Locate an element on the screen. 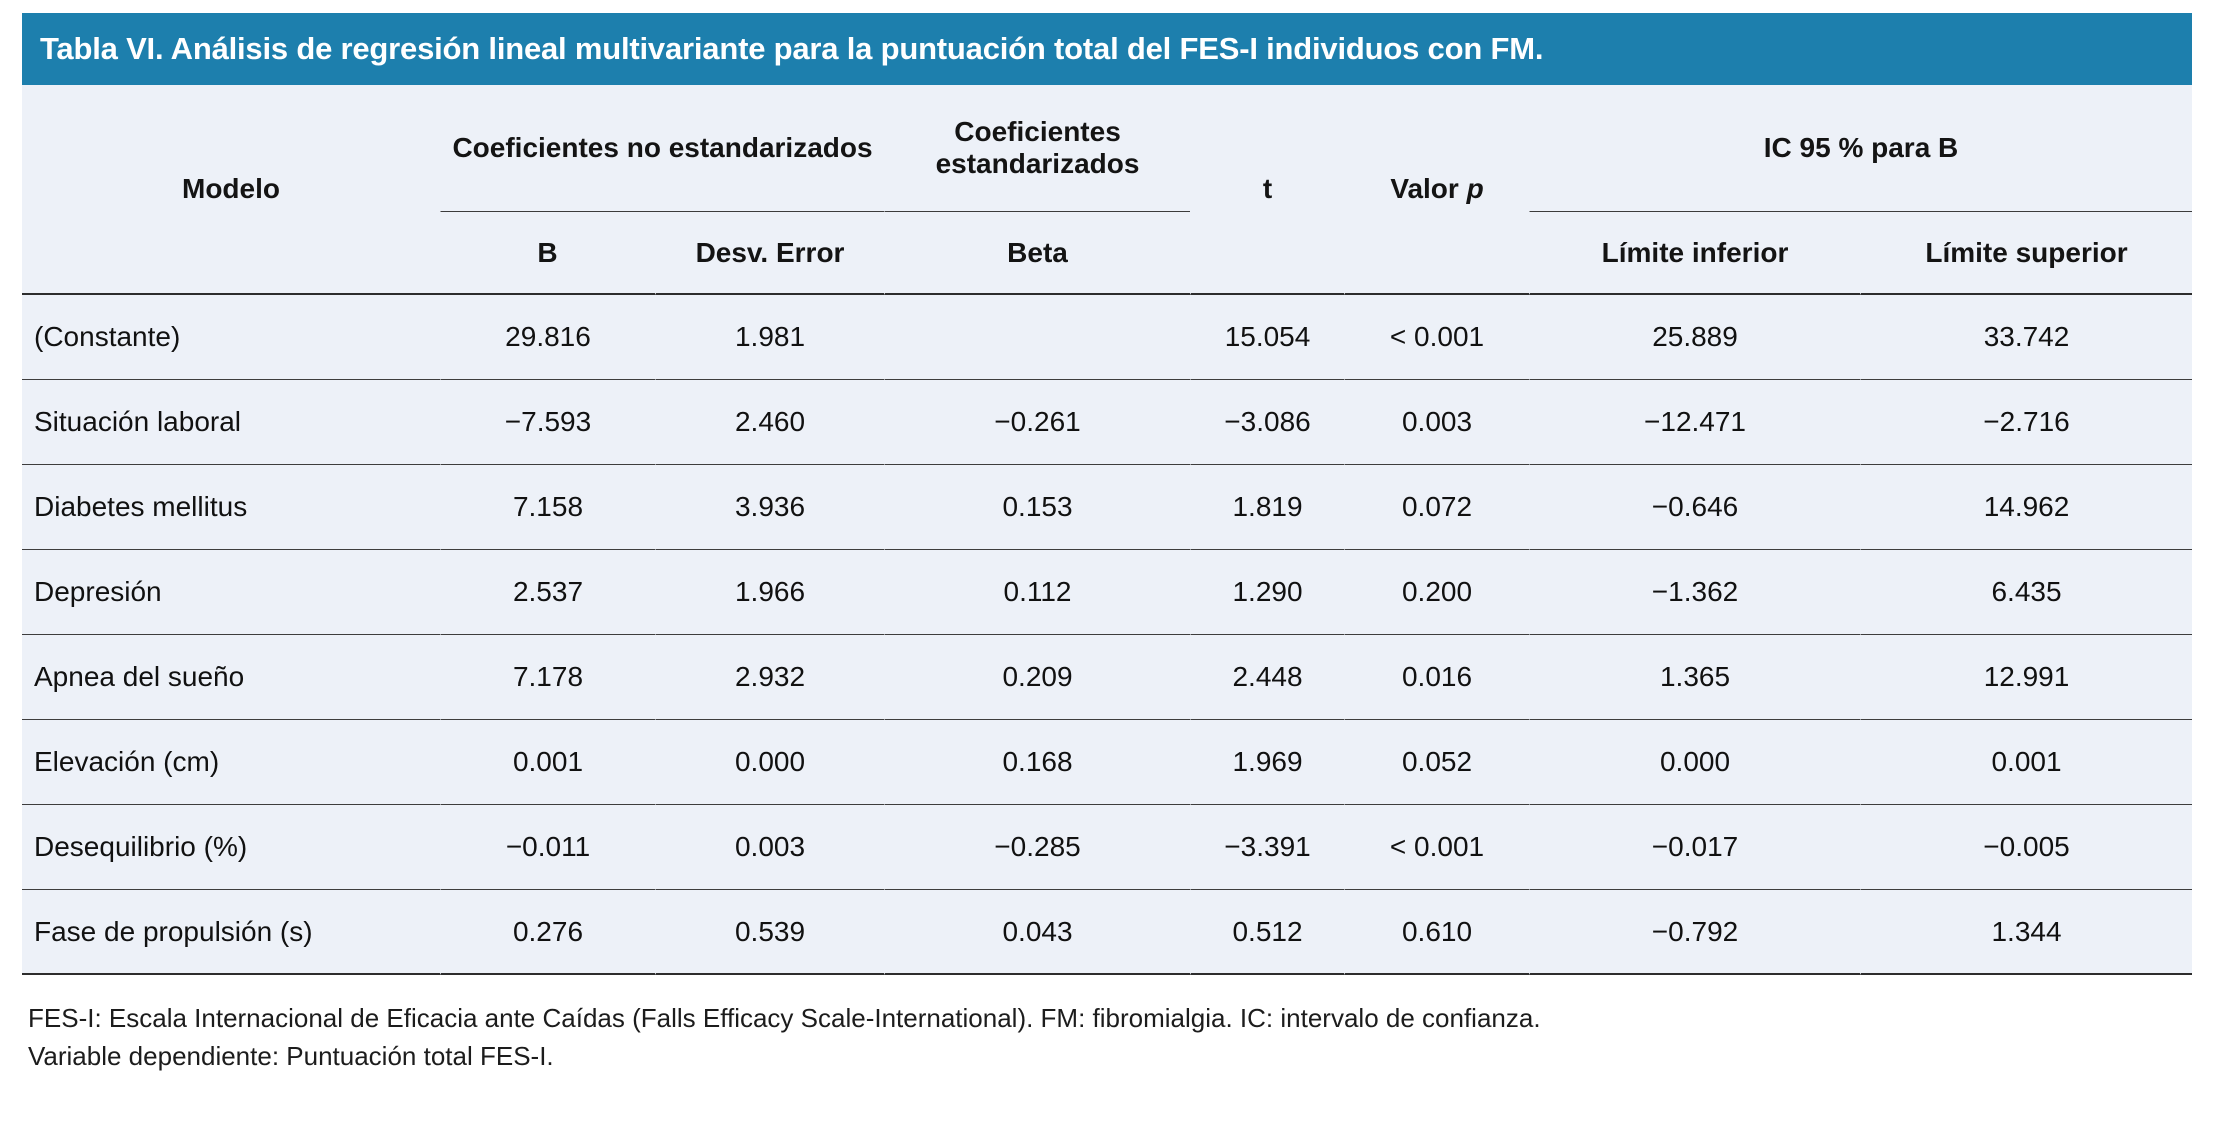 The image size is (2239, 1136). cell-limite-superior: 6.435 is located at coordinates (2026, 592).